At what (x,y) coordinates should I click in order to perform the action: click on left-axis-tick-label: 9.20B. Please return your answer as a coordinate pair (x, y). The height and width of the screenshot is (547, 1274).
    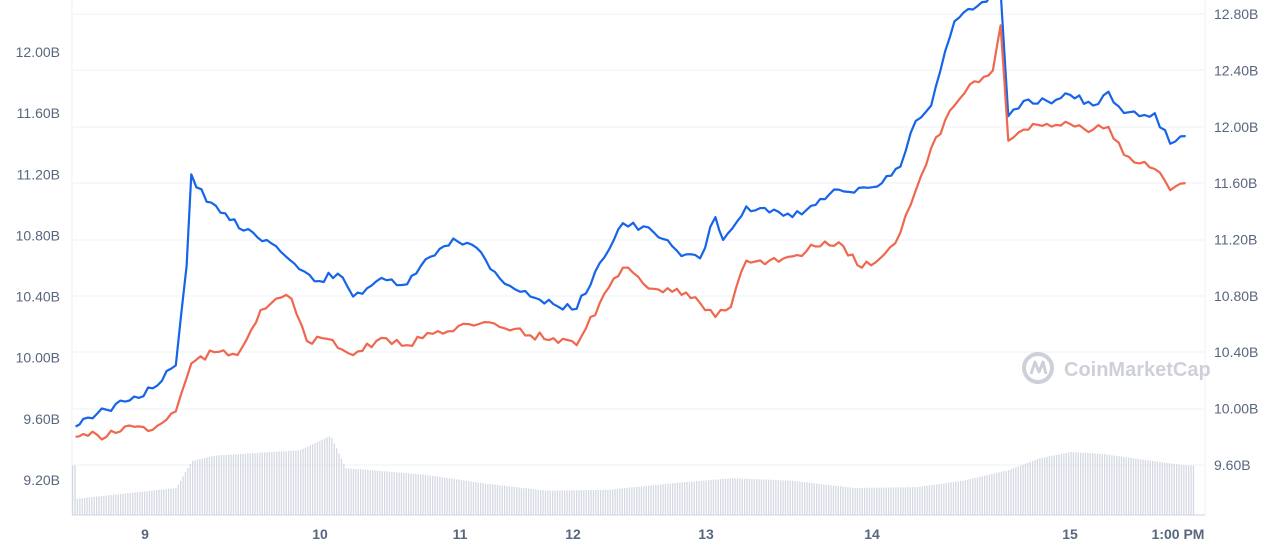
    Looking at the image, I should click on (41, 480).